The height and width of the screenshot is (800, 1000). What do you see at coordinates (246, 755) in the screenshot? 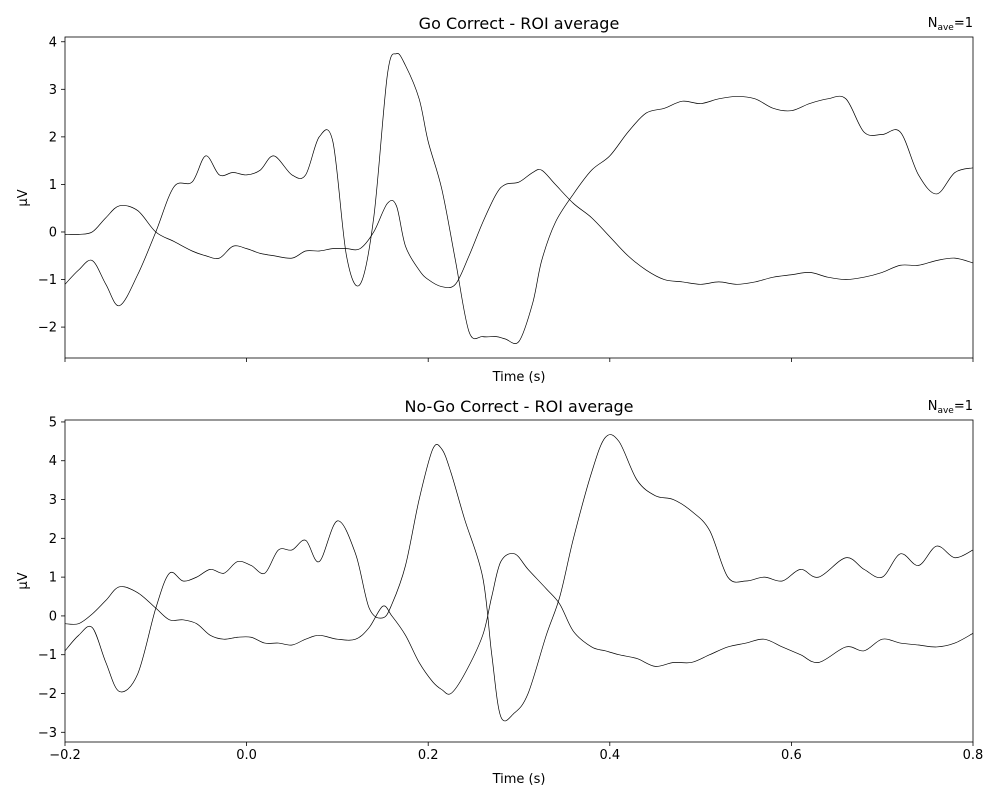
I see `x-tick-label: 0.0` at bounding box center [246, 755].